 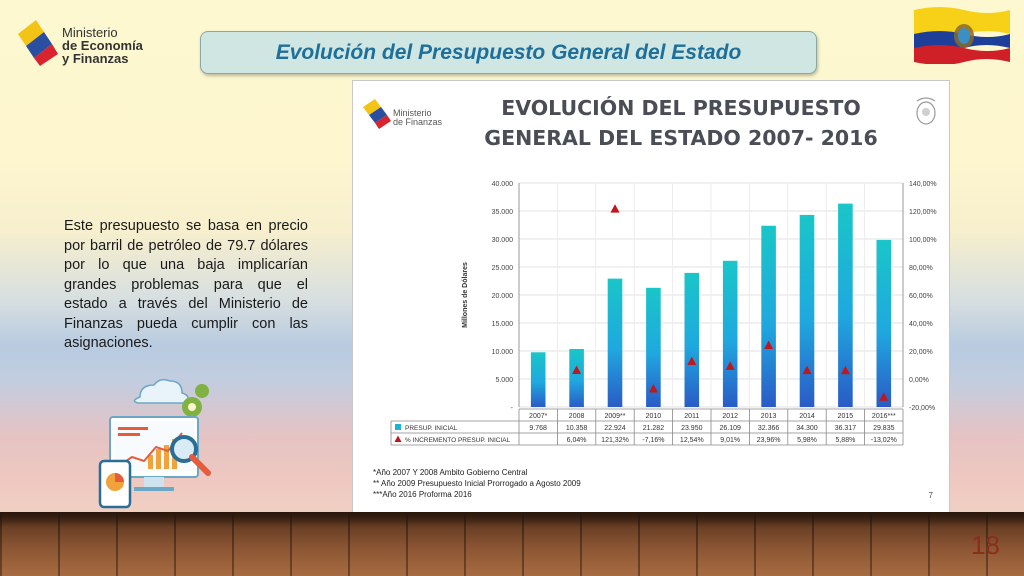 What do you see at coordinates (985, 545) in the screenshot?
I see `page-number: 18` at bounding box center [985, 545].